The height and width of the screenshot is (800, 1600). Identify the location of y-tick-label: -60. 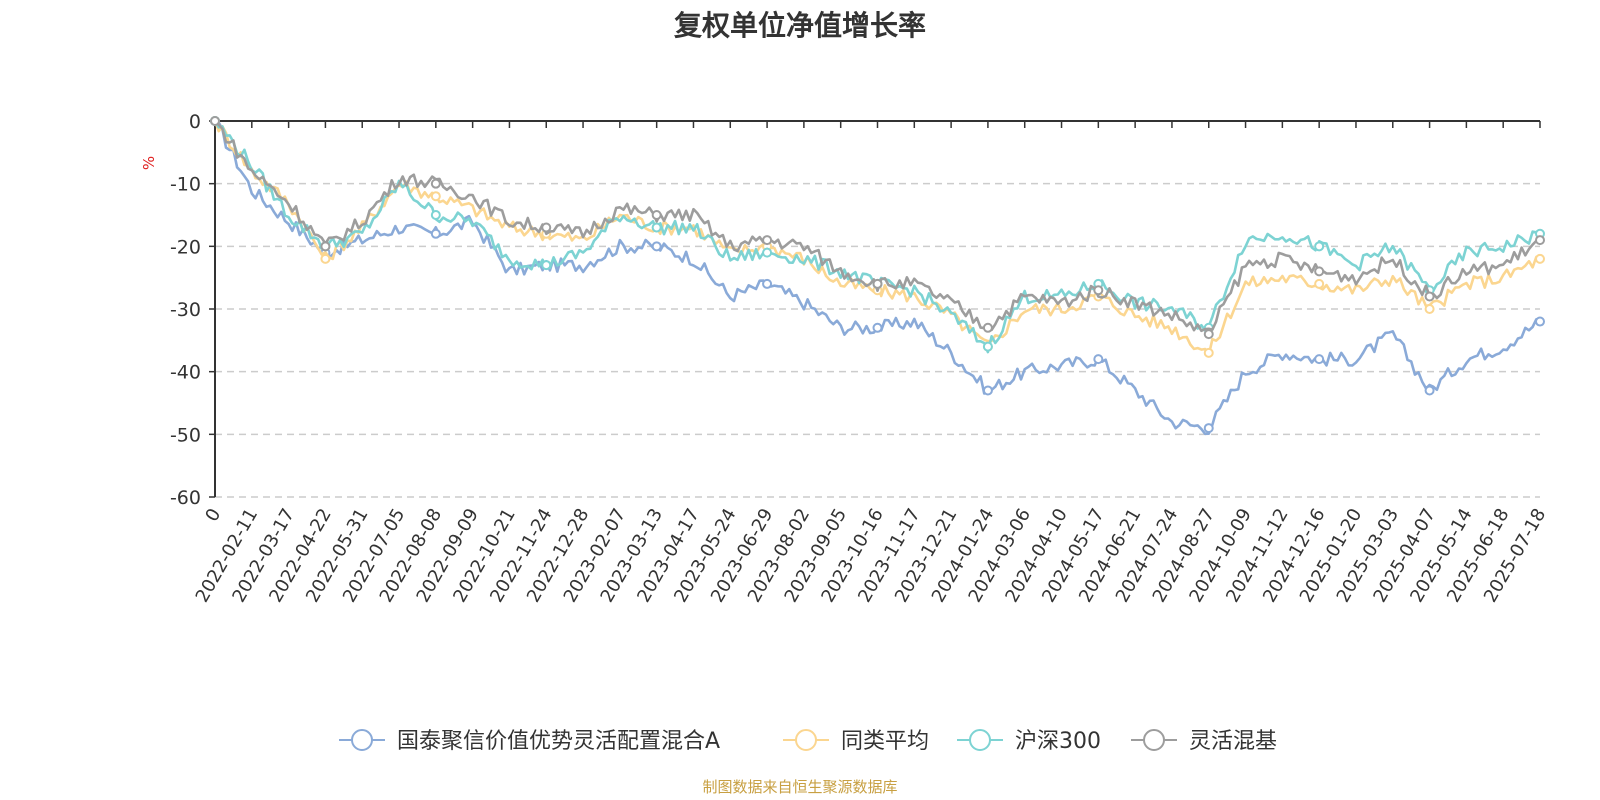
(185, 498).